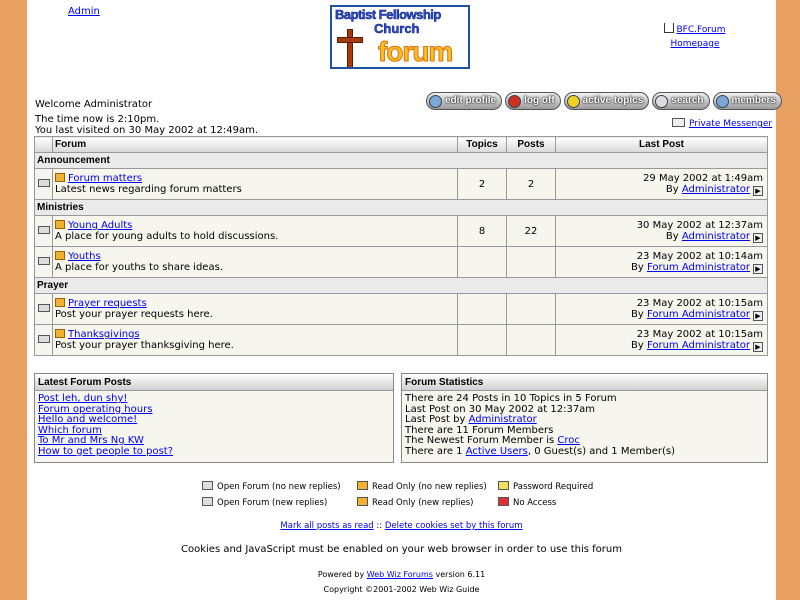  I want to click on homepage-link: Homepage, so click(695, 44).